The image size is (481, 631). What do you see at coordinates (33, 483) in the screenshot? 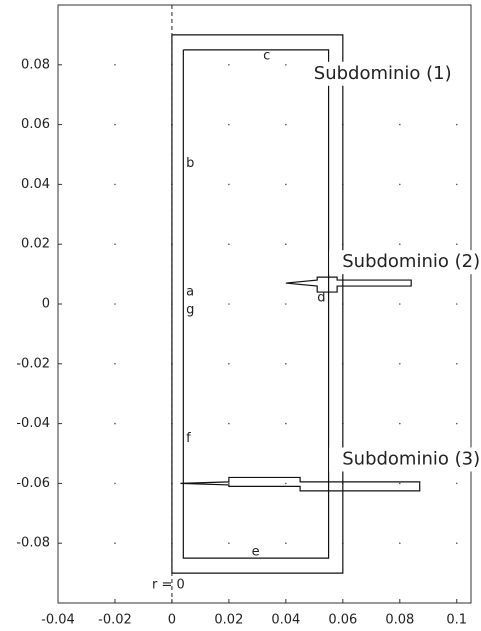
I see `y-tick-label: -0.06` at bounding box center [33, 483].